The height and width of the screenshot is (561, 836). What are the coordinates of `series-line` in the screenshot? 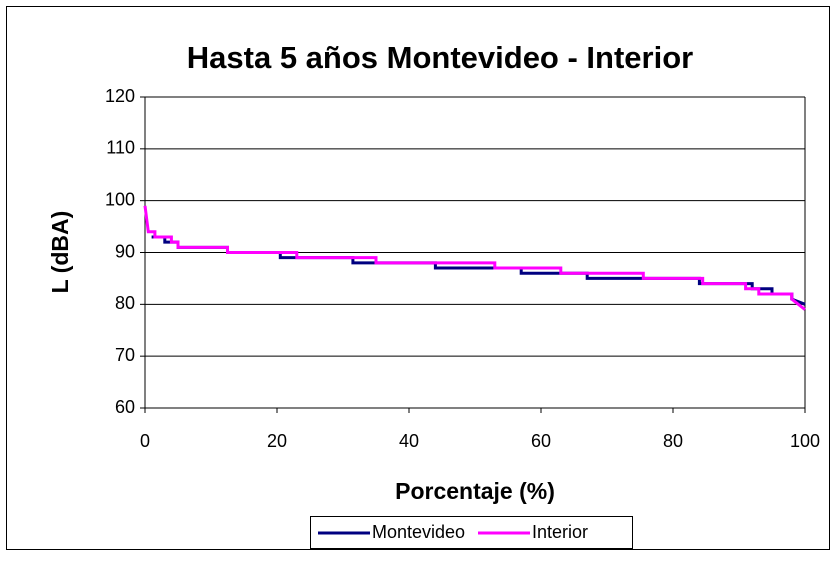 It's located at (474, 258).